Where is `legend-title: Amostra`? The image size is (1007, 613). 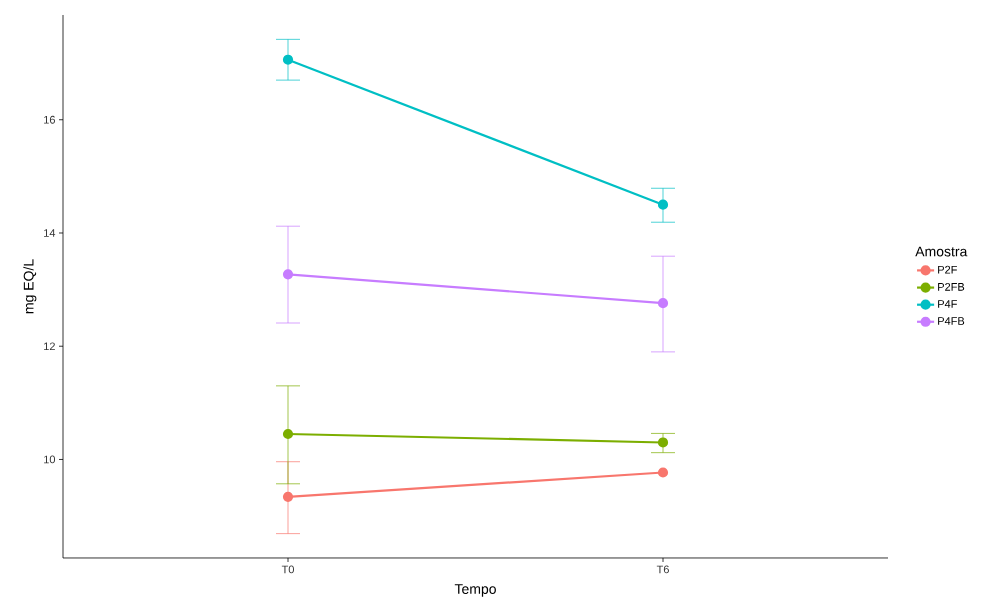
legend-title: Amostra is located at coordinates (941, 251).